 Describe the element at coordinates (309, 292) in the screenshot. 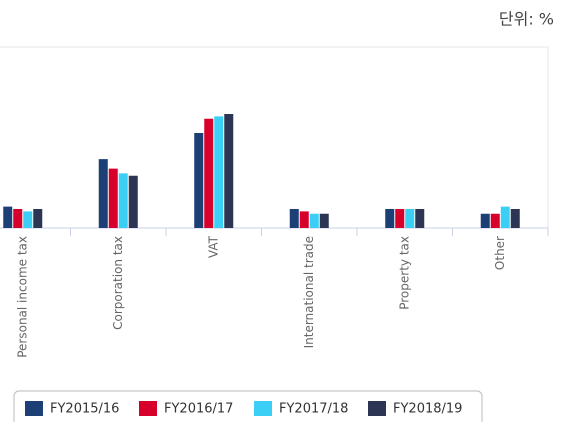

I see `x-tick-label: International trade` at that location.